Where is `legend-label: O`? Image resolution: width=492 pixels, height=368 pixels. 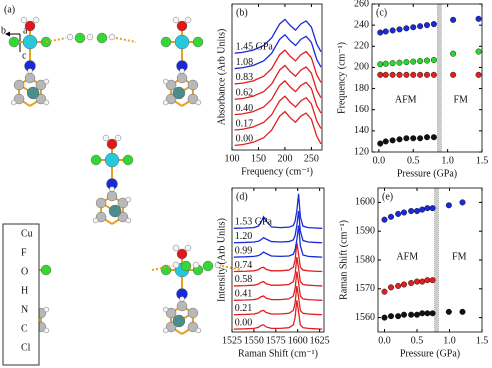 legend-label: O is located at coordinates (24, 271).